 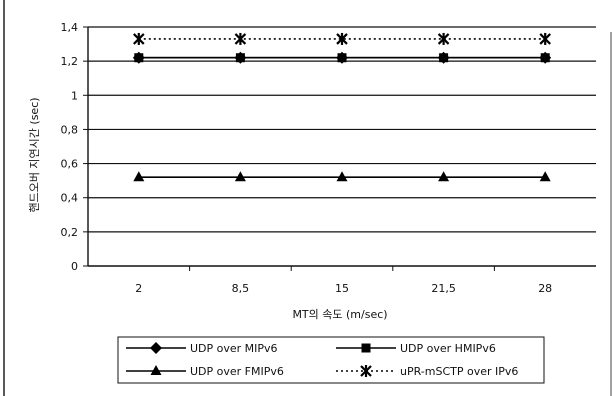 I want to click on legend-label: uPR-mSCTP over IPv6, so click(x=459, y=371).